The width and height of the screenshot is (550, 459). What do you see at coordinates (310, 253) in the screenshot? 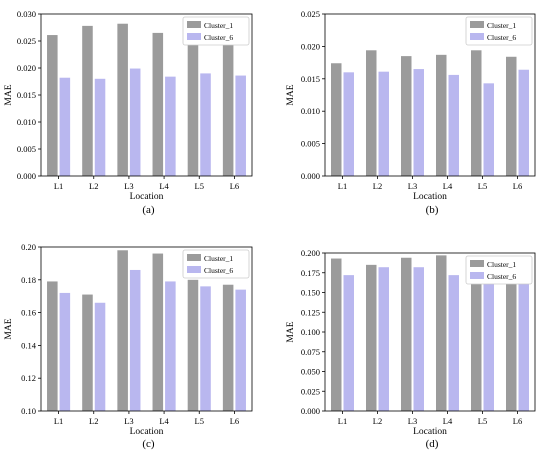
I see `y-tick-label: 0.200` at bounding box center [310, 253].